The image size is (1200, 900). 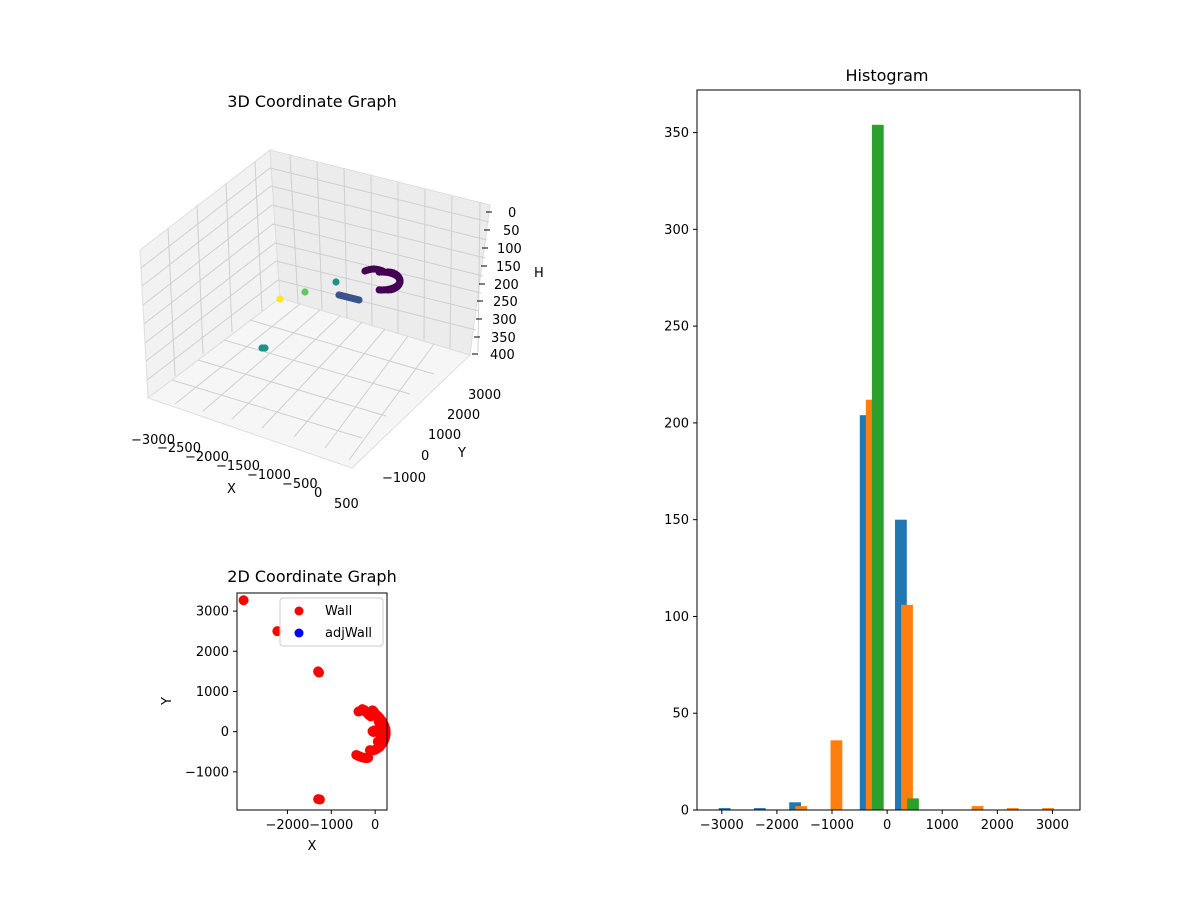 I want to click on ytick3d-2: 1000, so click(x=444, y=435).